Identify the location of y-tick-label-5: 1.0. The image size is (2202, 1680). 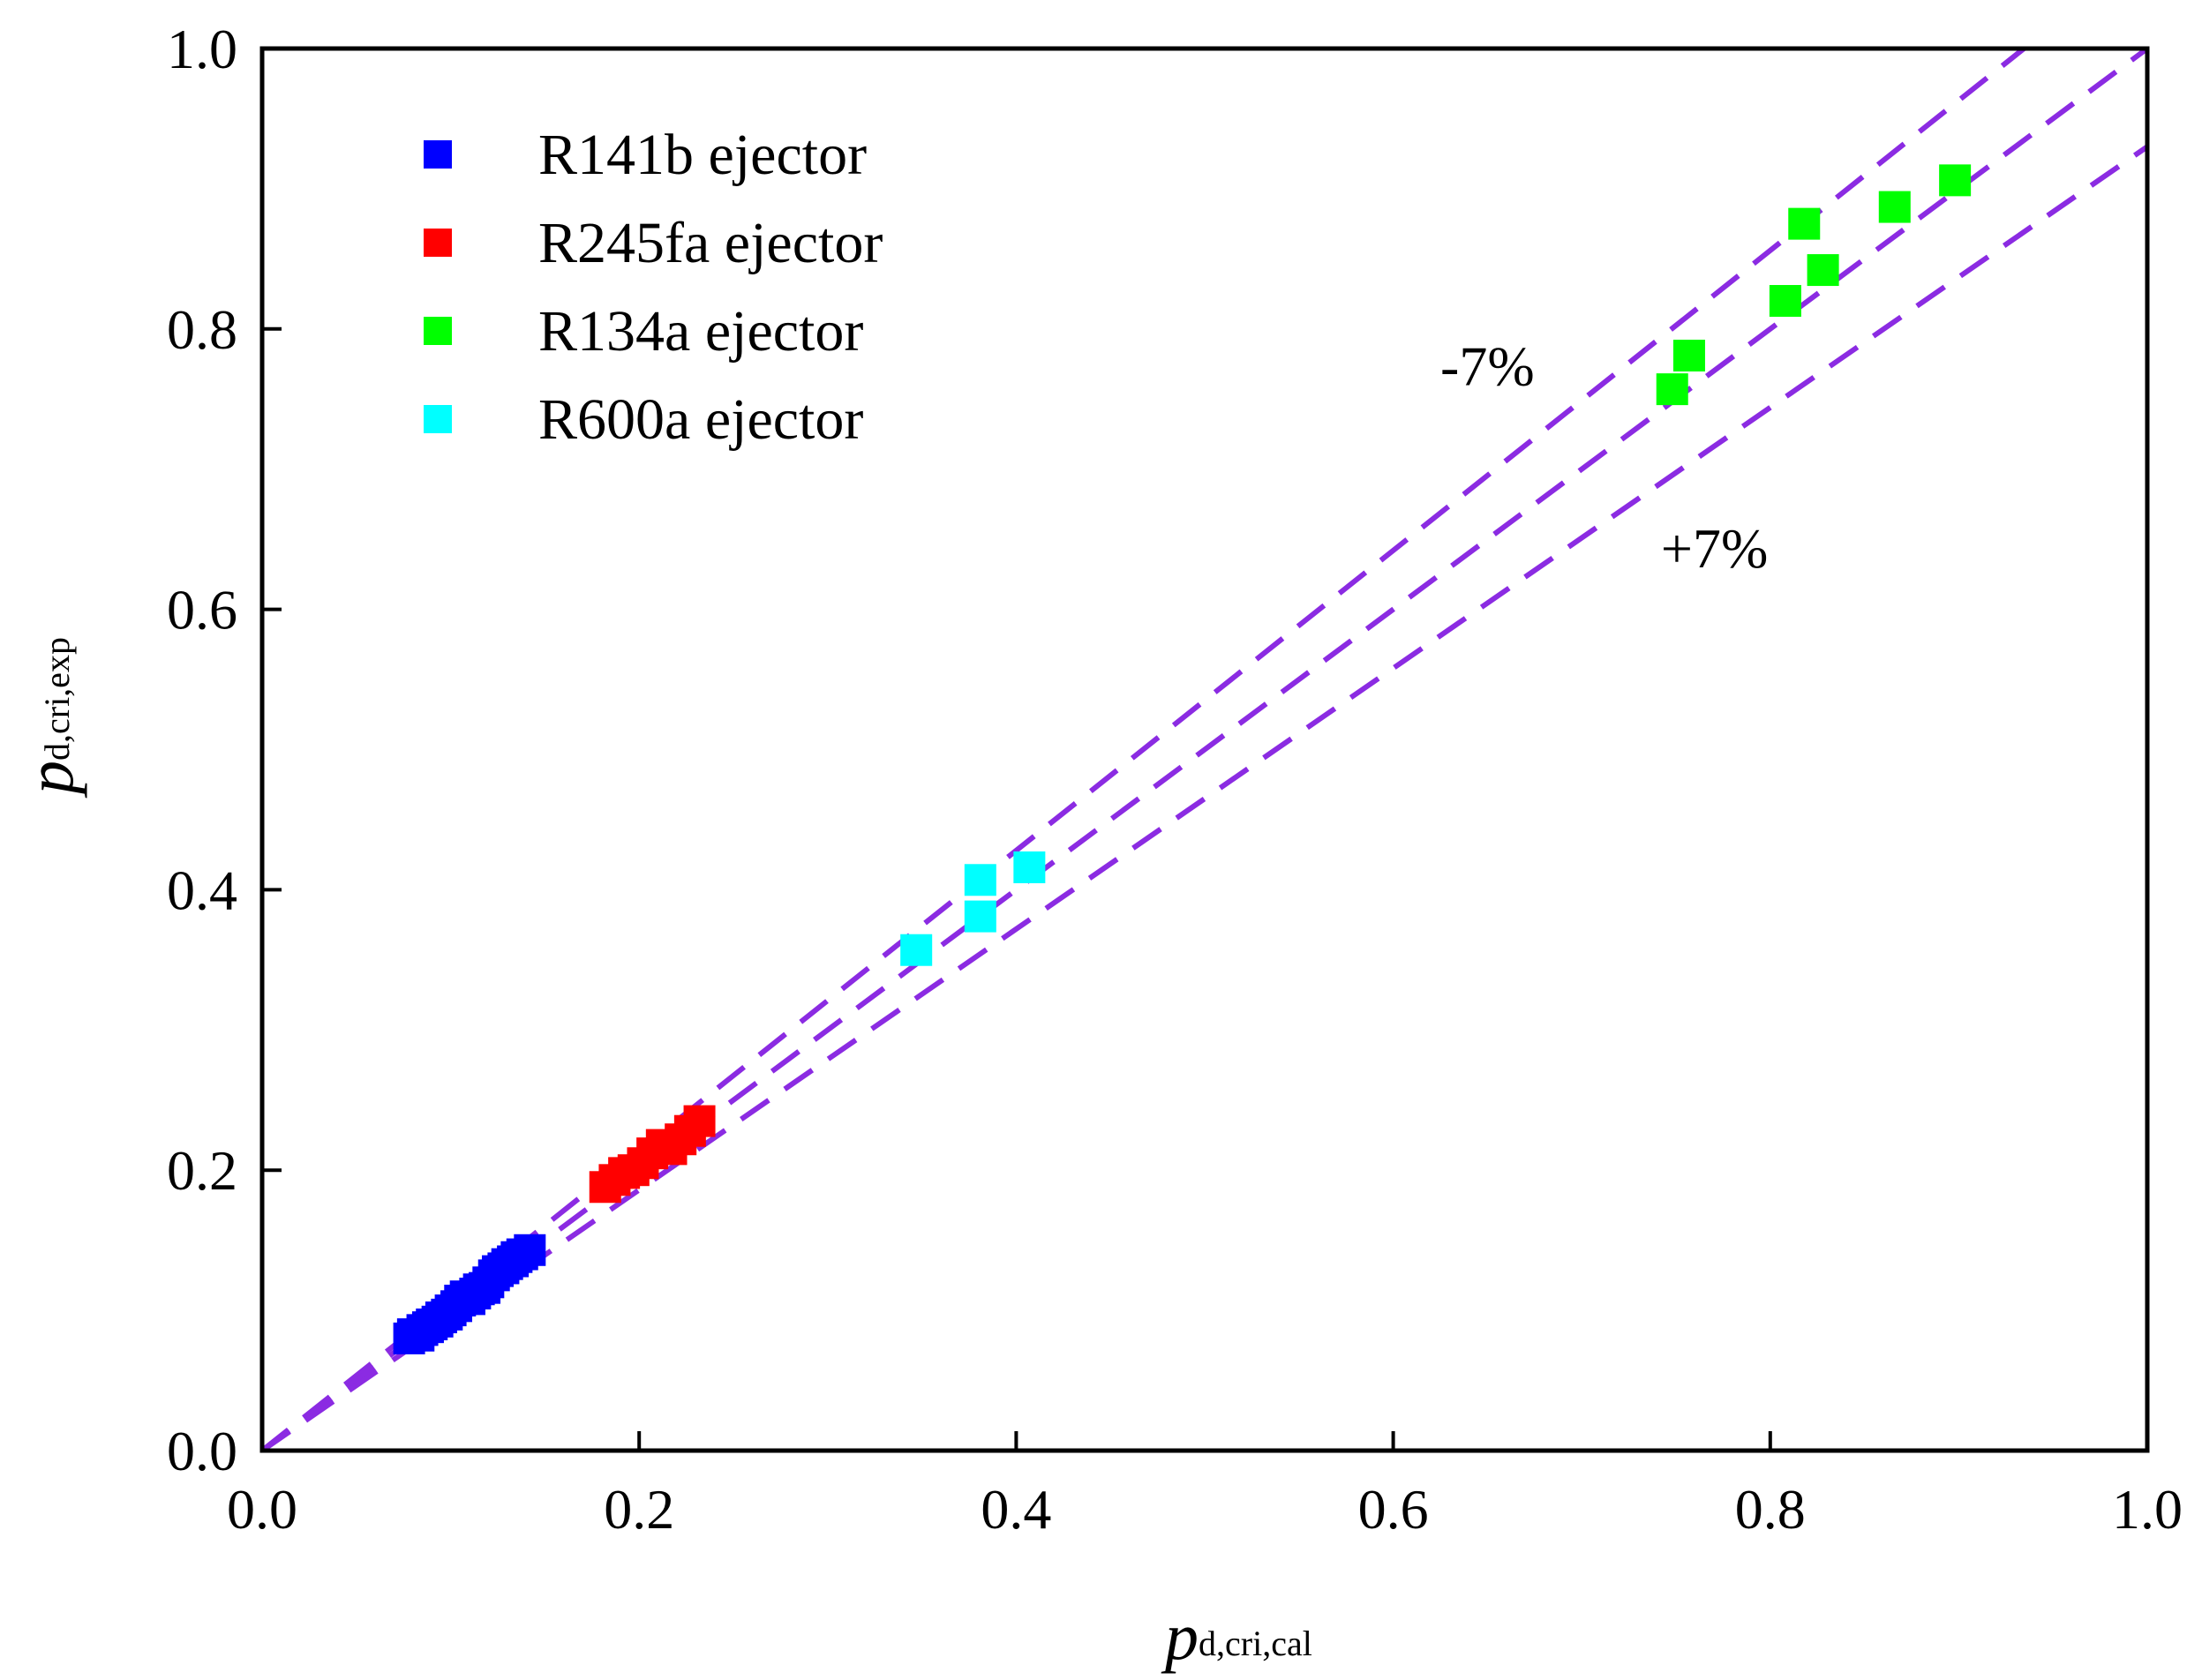
(202, 49).